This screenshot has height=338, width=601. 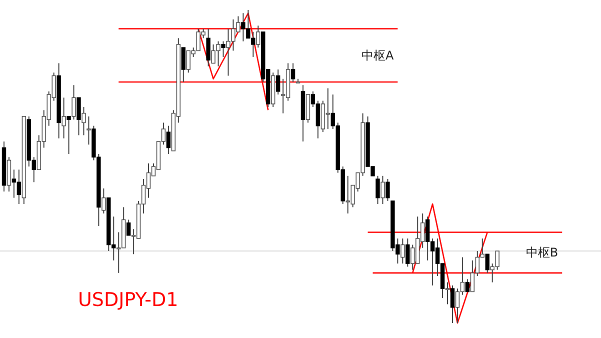 What do you see at coordinates (377, 55) in the screenshot?
I see `annotation: 中枢A` at bounding box center [377, 55].